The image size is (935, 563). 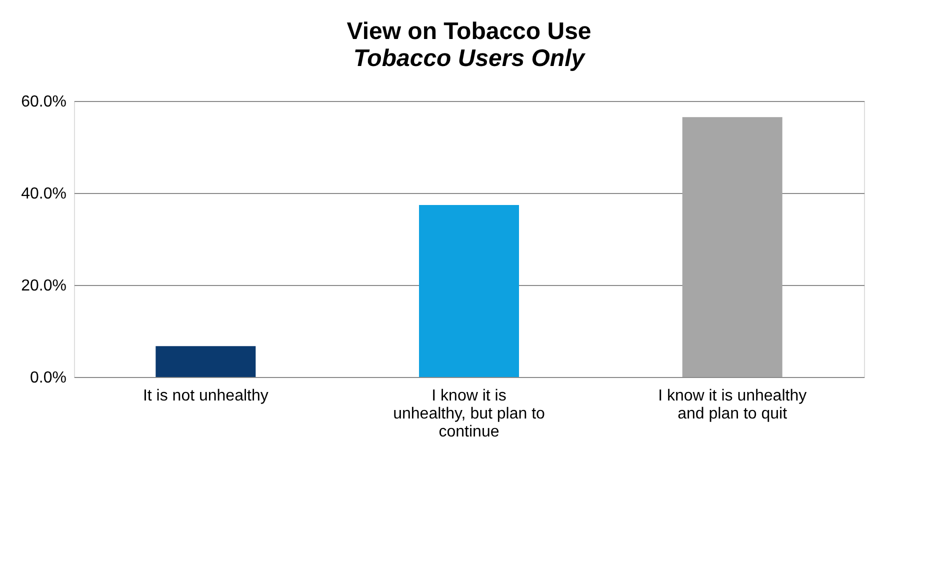 What do you see at coordinates (469, 58) in the screenshot?
I see `chart-subtitle: Tobacco Users Only` at bounding box center [469, 58].